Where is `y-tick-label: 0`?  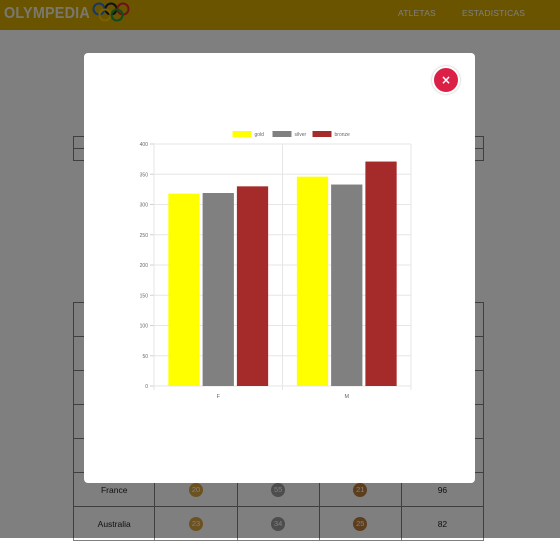
y-tick-label: 0 is located at coordinates (146, 387).